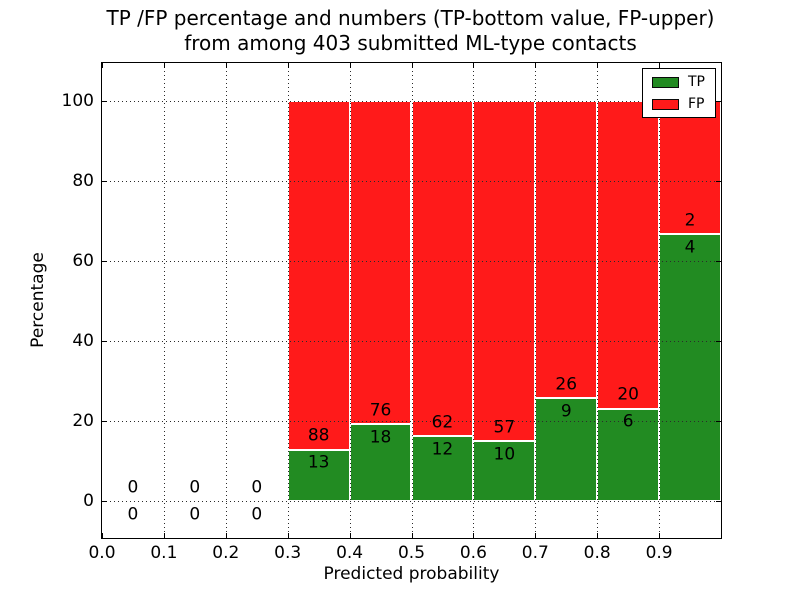 The width and height of the screenshot is (800, 600). I want to click on x-tick-label: 0.1, so click(164, 553).